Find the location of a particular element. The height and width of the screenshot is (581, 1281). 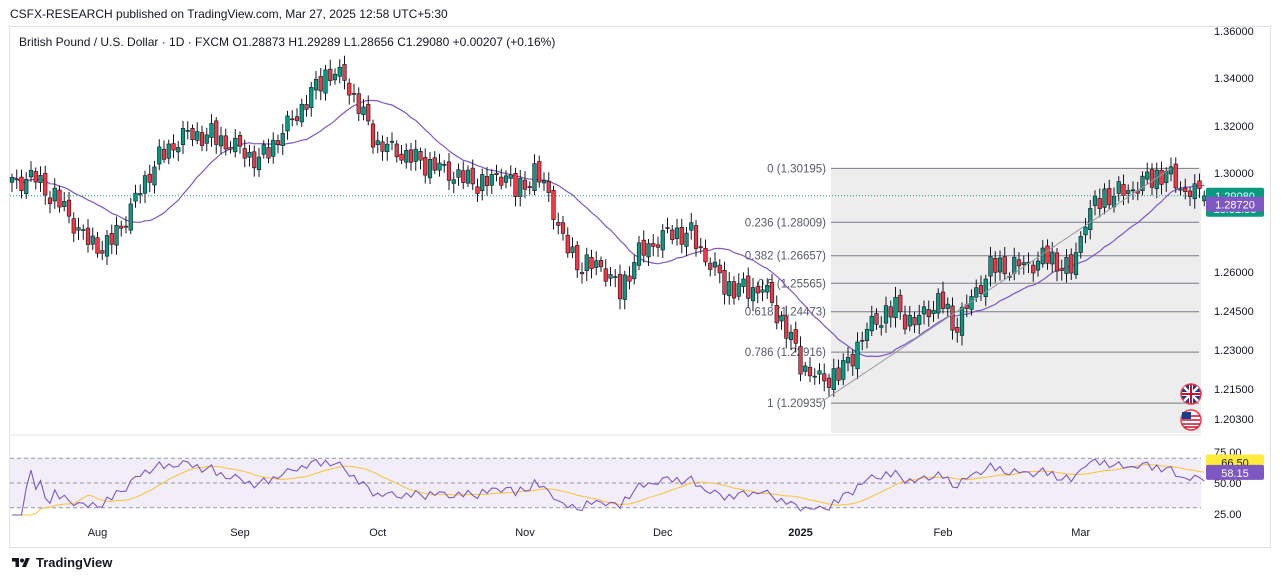

price-tick-label: 1.30000 is located at coordinates (1234, 174).